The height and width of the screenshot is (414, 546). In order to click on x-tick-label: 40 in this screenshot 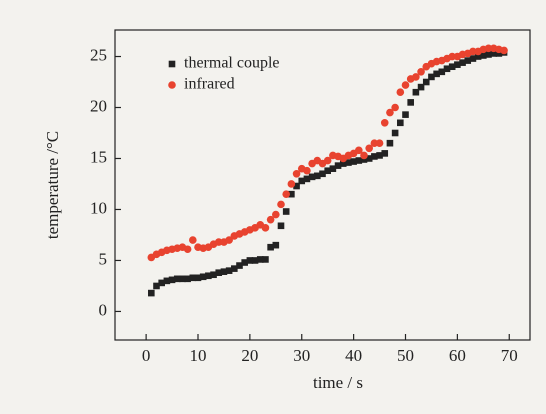, I will do `click(353, 355)`.